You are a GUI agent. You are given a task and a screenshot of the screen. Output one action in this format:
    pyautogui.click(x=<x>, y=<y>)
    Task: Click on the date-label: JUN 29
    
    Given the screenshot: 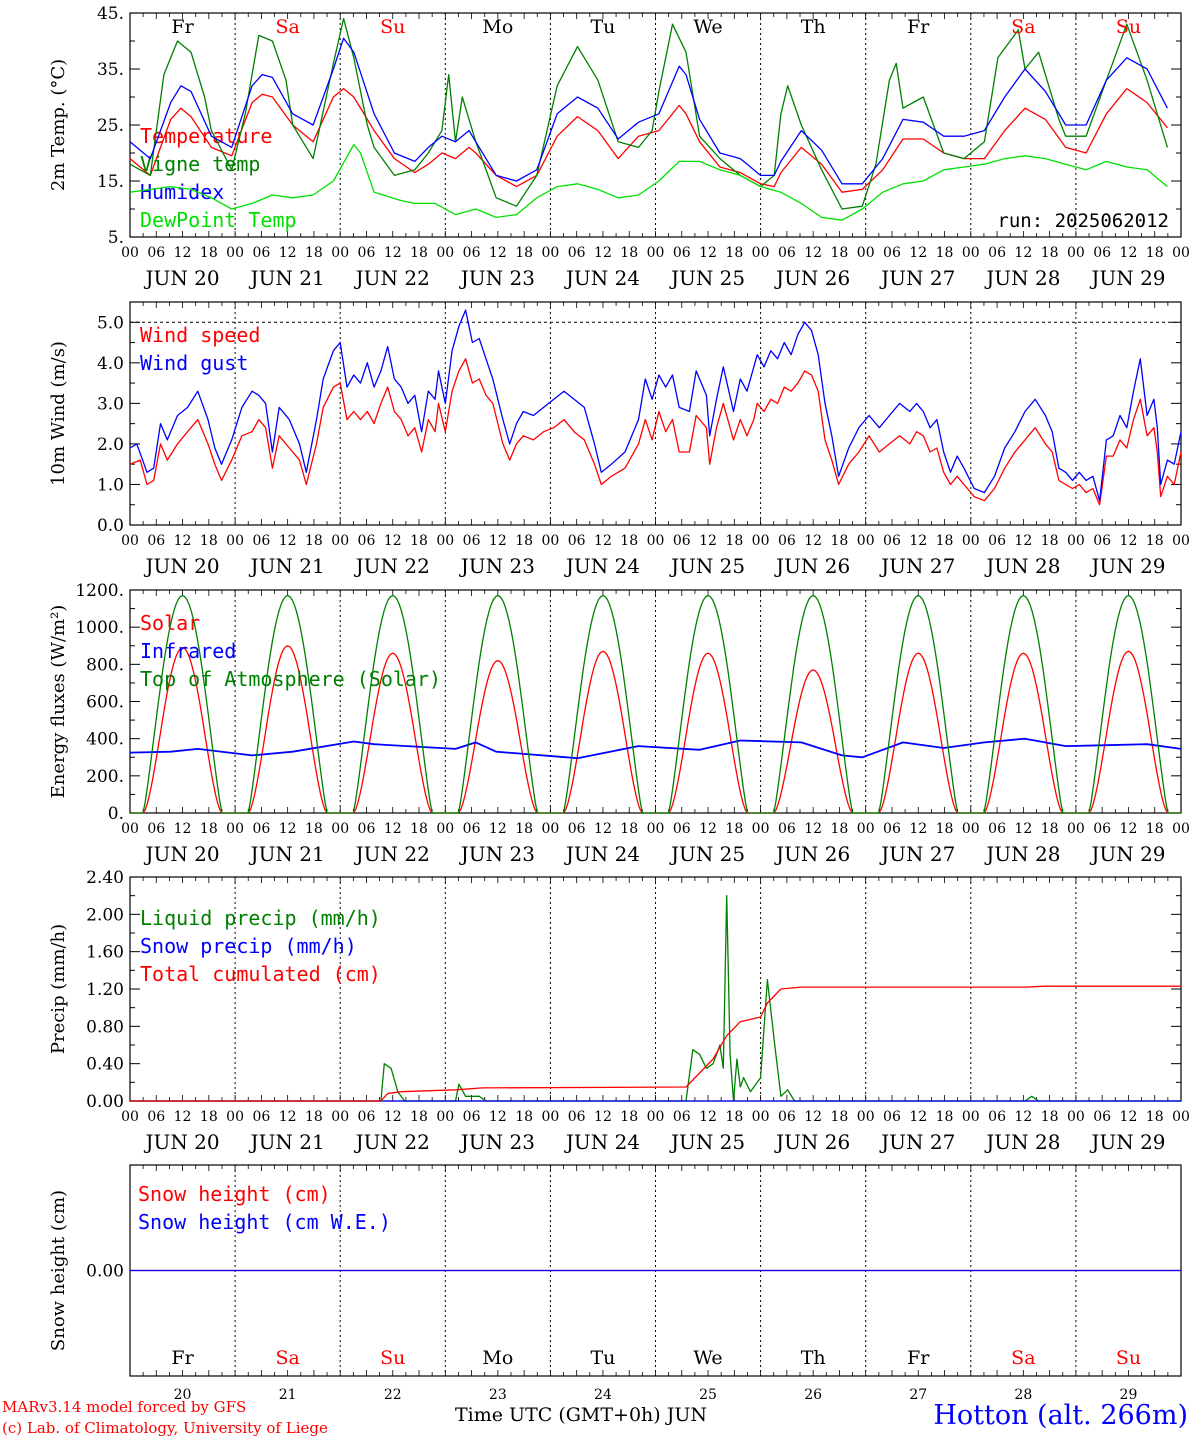 What is the action you would take?
    pyautogui.click(x=1127, y=1142)
    